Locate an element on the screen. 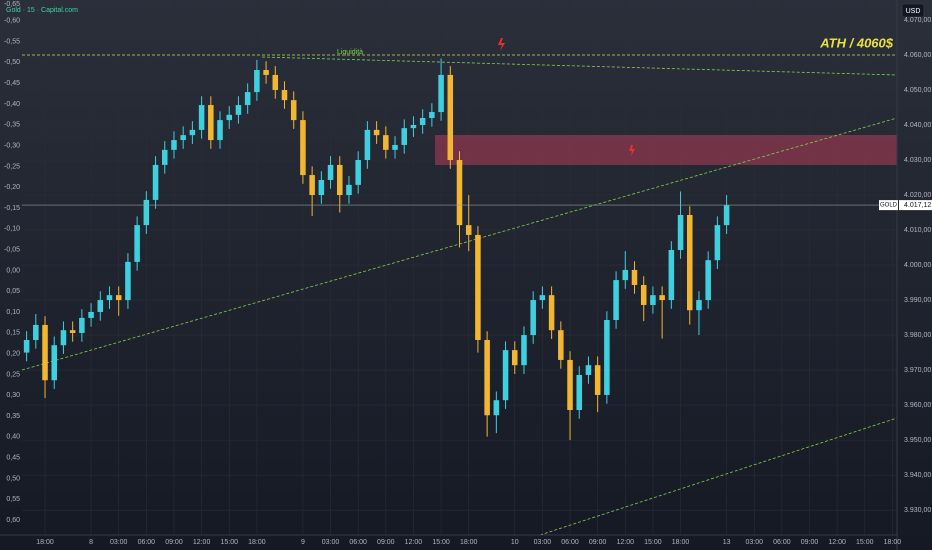 Image resolution: width=932 pixels, height=550 pixels. y2-tick-label: 0,45 is located at coordinates (13, 457).